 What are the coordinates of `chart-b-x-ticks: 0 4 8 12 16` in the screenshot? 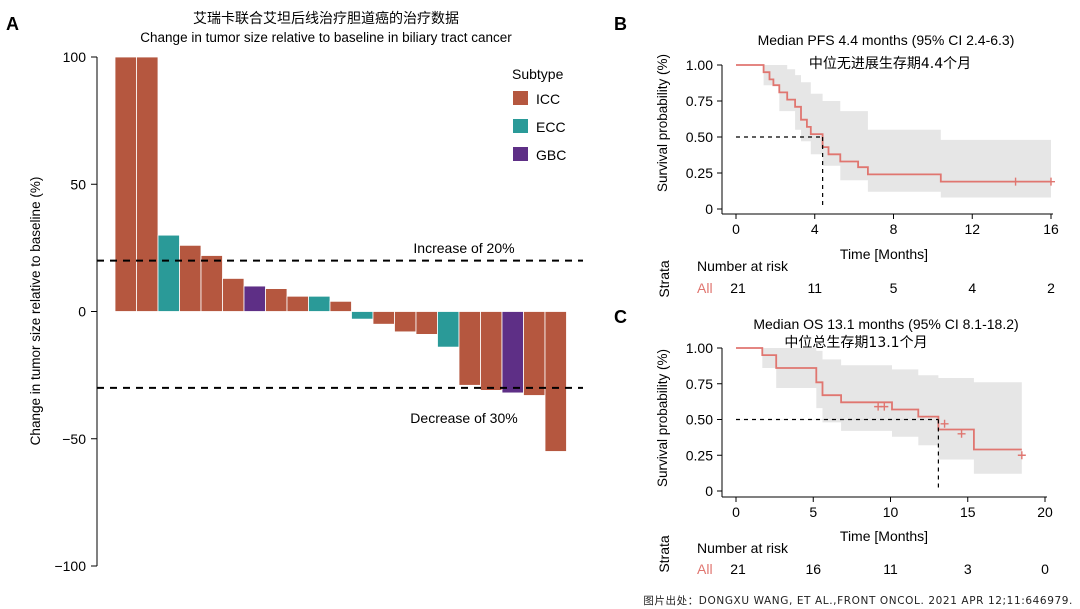 It's located at (895, 225).